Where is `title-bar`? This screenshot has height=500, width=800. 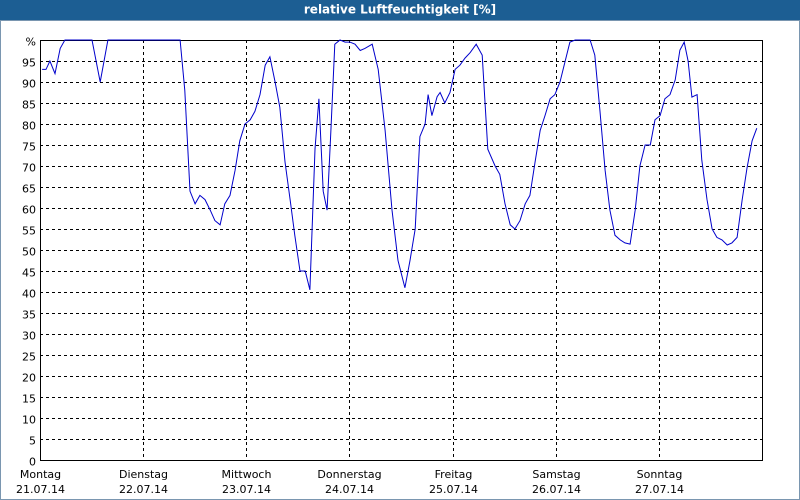 title-bar is located at coordinates (400, 10).